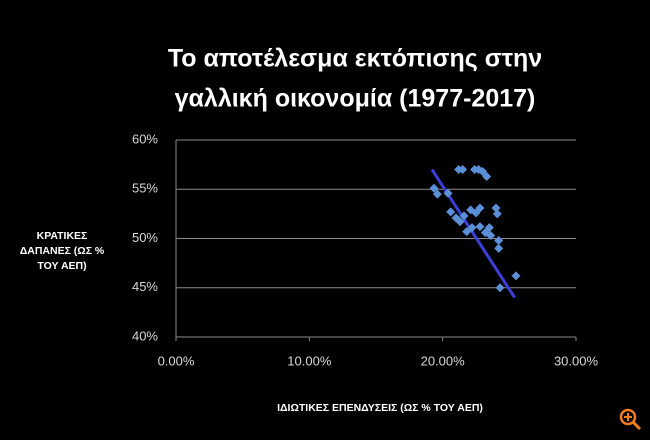 The width and height of the screenshot is (650, 440). Describe the element at coordinates (176, 360) in the screenshot. I see `x-tick-label: 0.00%` at that location.